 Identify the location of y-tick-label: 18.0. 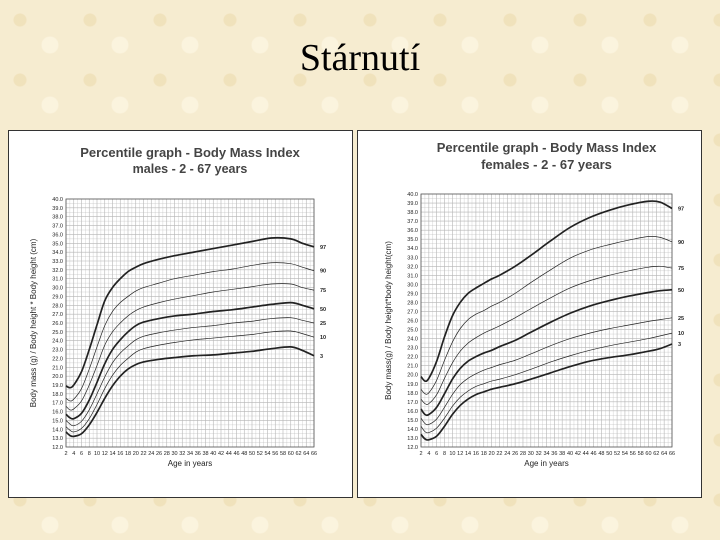
(57, 395).